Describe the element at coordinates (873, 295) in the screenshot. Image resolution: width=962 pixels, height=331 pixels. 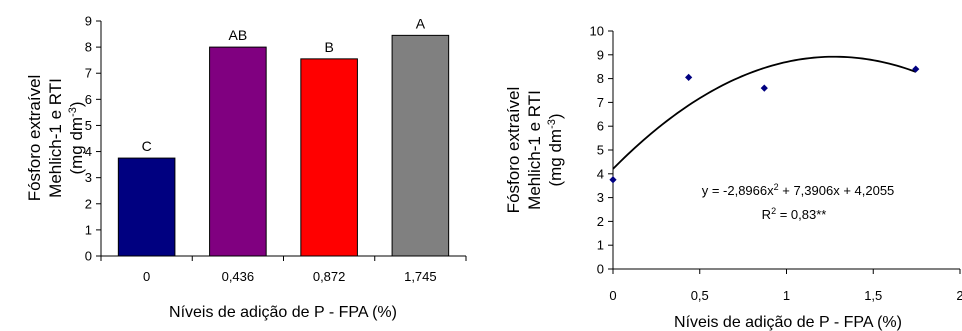
I see `scatter-x-tick-label: 1,5` at that location.